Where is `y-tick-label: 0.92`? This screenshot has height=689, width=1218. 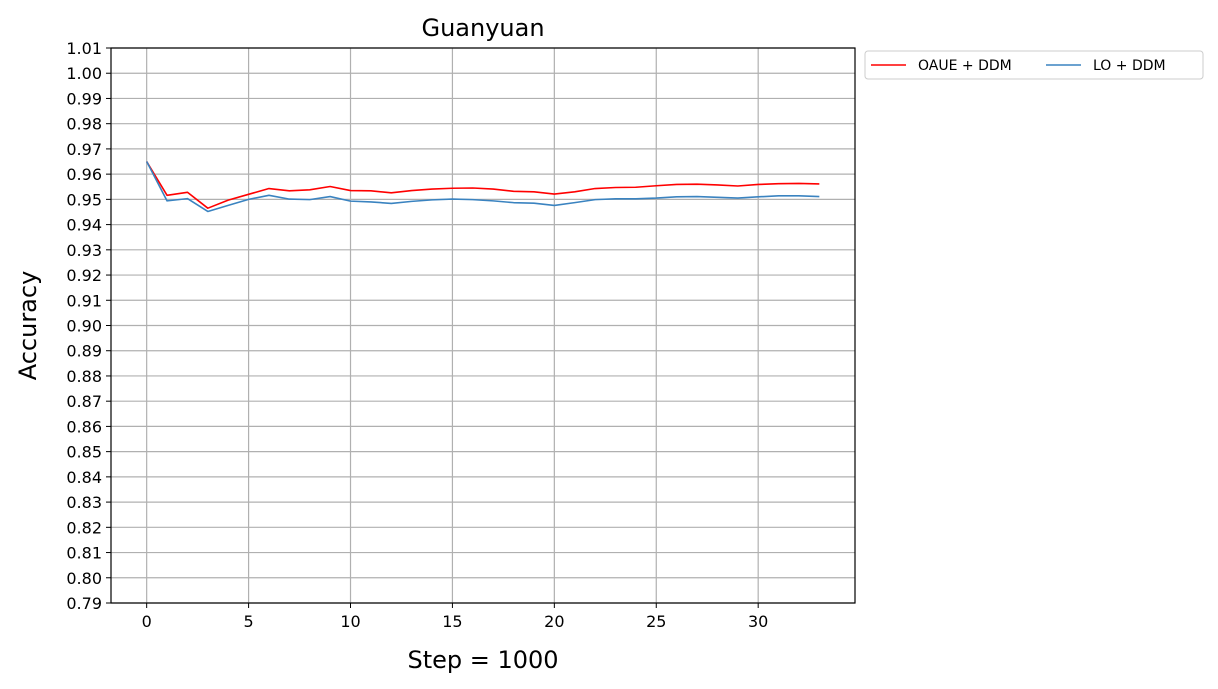
y-tick-label: 0.92 is located at coordinates (84, 275).